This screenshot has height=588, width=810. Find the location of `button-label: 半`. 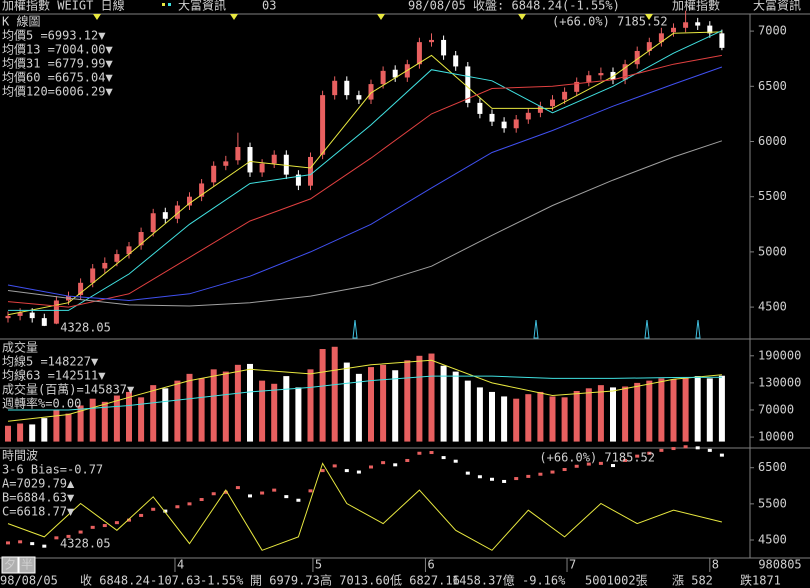

button-label: 半 is located at coordinates (27, 565).